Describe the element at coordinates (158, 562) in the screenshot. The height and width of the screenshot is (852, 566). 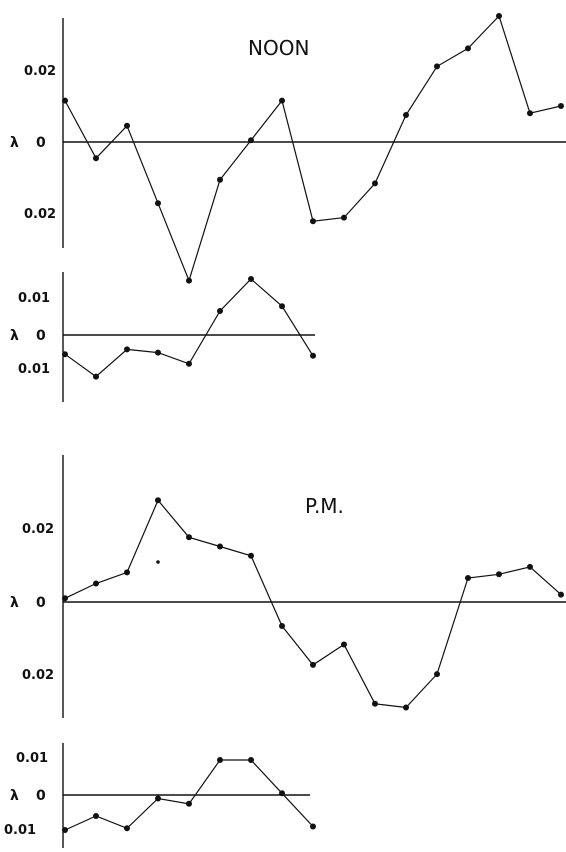
I see `stray-dot` at that location.